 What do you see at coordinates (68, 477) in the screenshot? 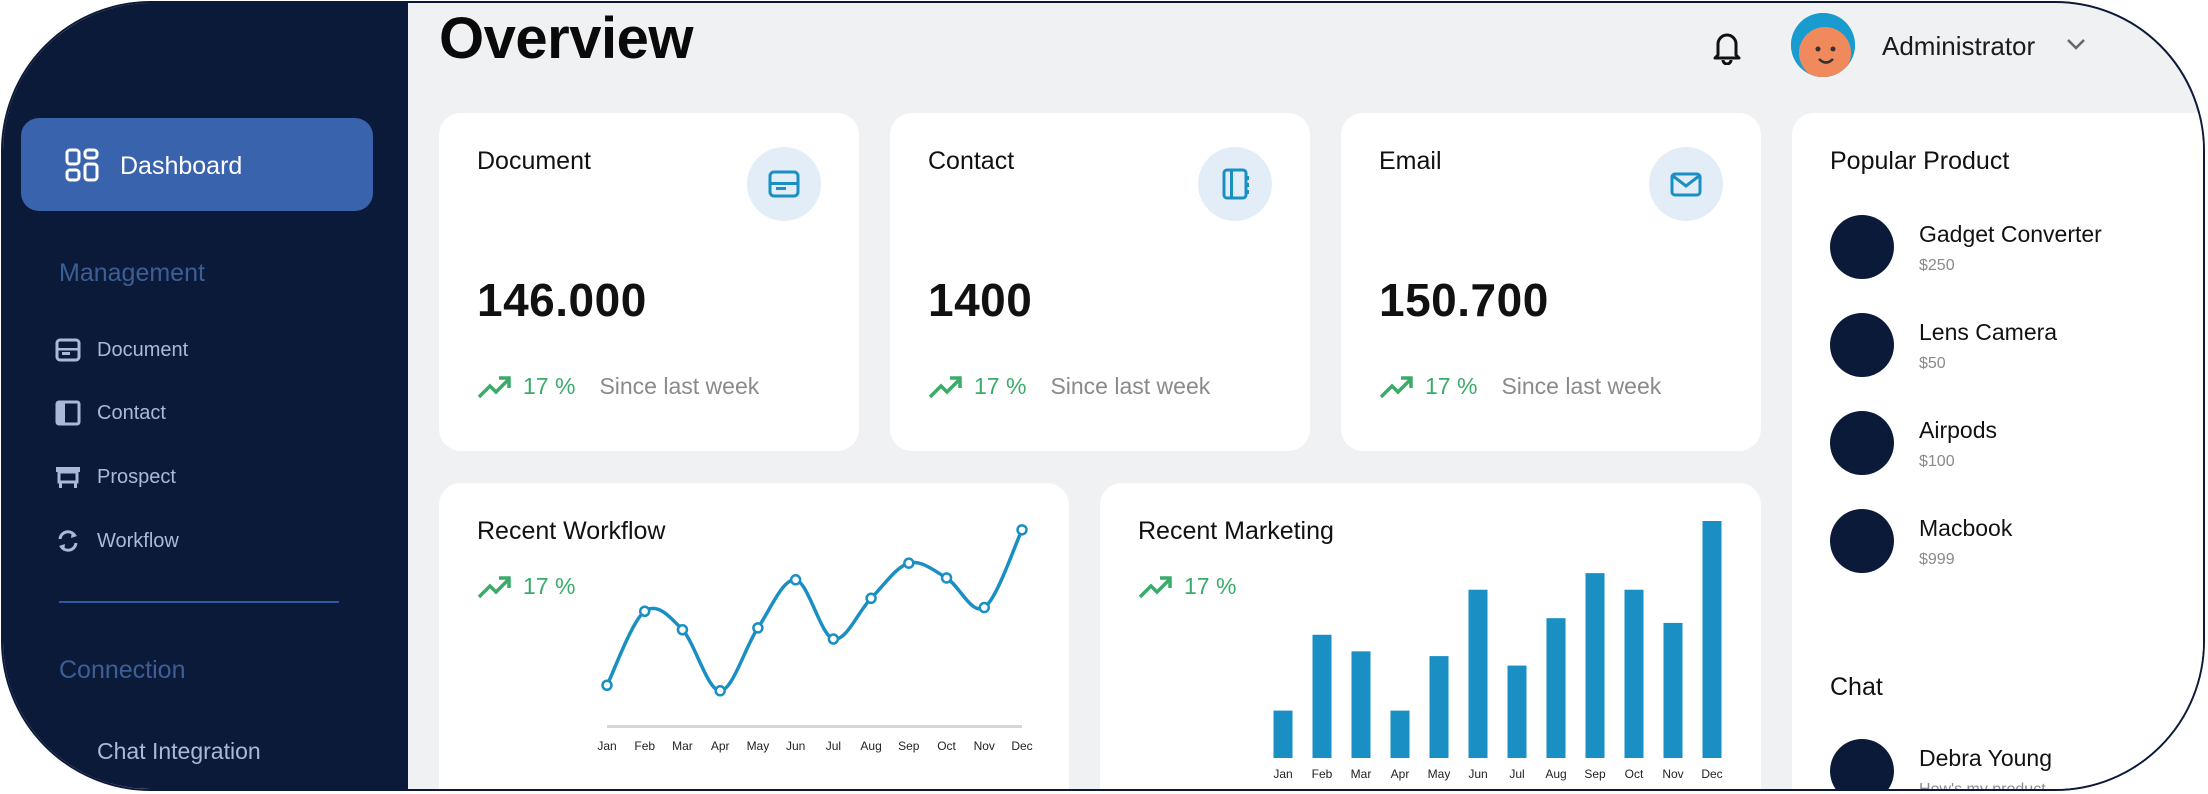
I see `prospect-icon` at bounding box center [68, 477].